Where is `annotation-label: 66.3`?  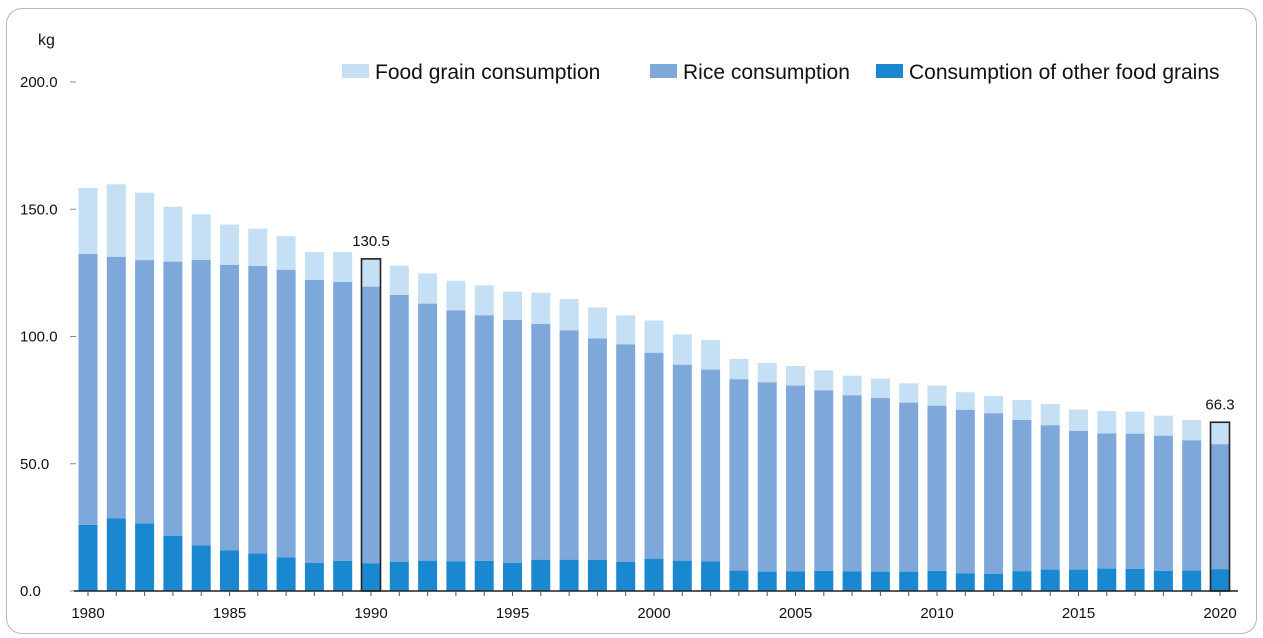 annotation-label: 66.3 is located at coordinates (1219, 404).